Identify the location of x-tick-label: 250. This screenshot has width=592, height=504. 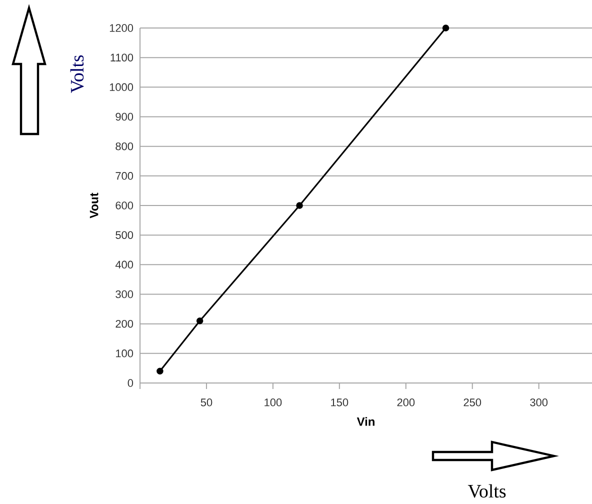
(473, 402).